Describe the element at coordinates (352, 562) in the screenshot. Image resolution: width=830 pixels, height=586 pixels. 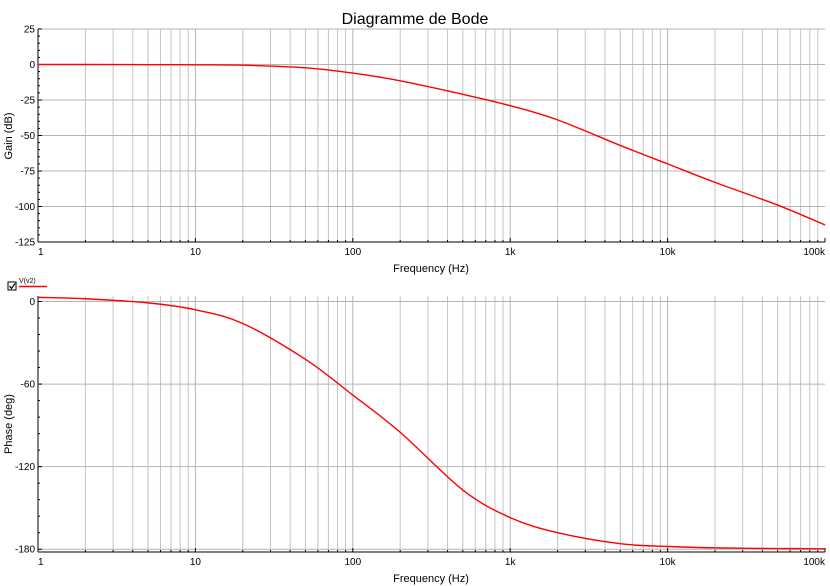
I see `phase-x-tick-label: 100` at that location.